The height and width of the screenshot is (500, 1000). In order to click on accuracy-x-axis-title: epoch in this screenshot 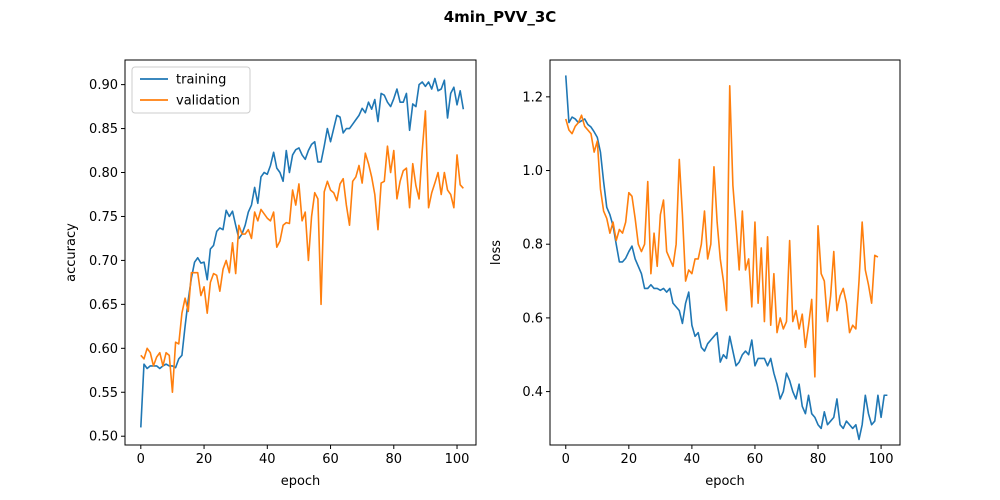, I will do `click(301, 481)`.